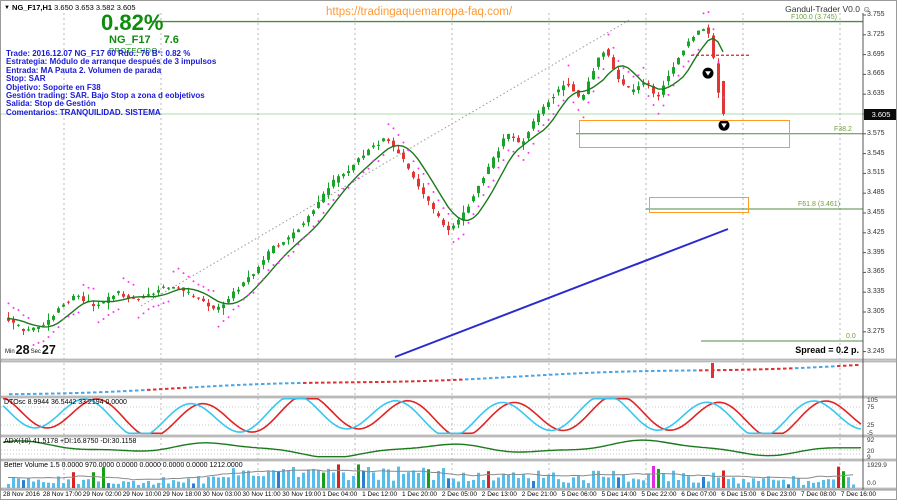 The image size is (897, 500). I want to click on price-tick: 3.335, so click(876, 292).